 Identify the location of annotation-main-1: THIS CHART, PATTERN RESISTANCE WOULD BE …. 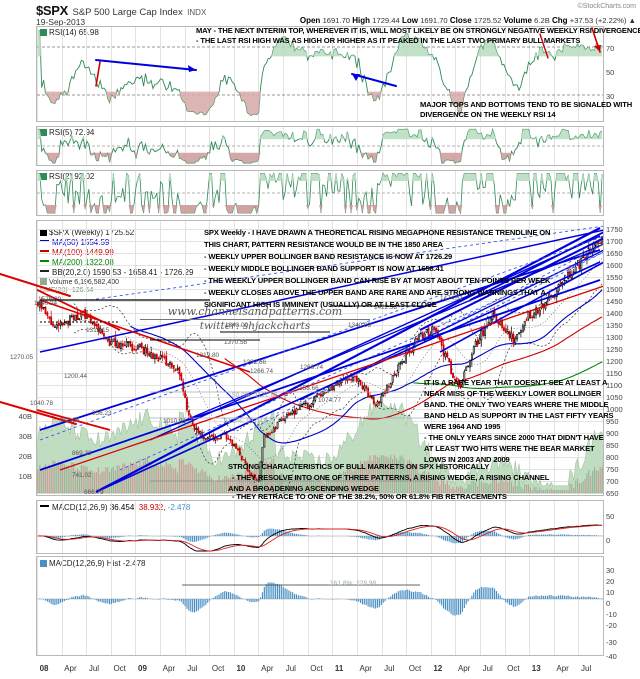
(323, 244).